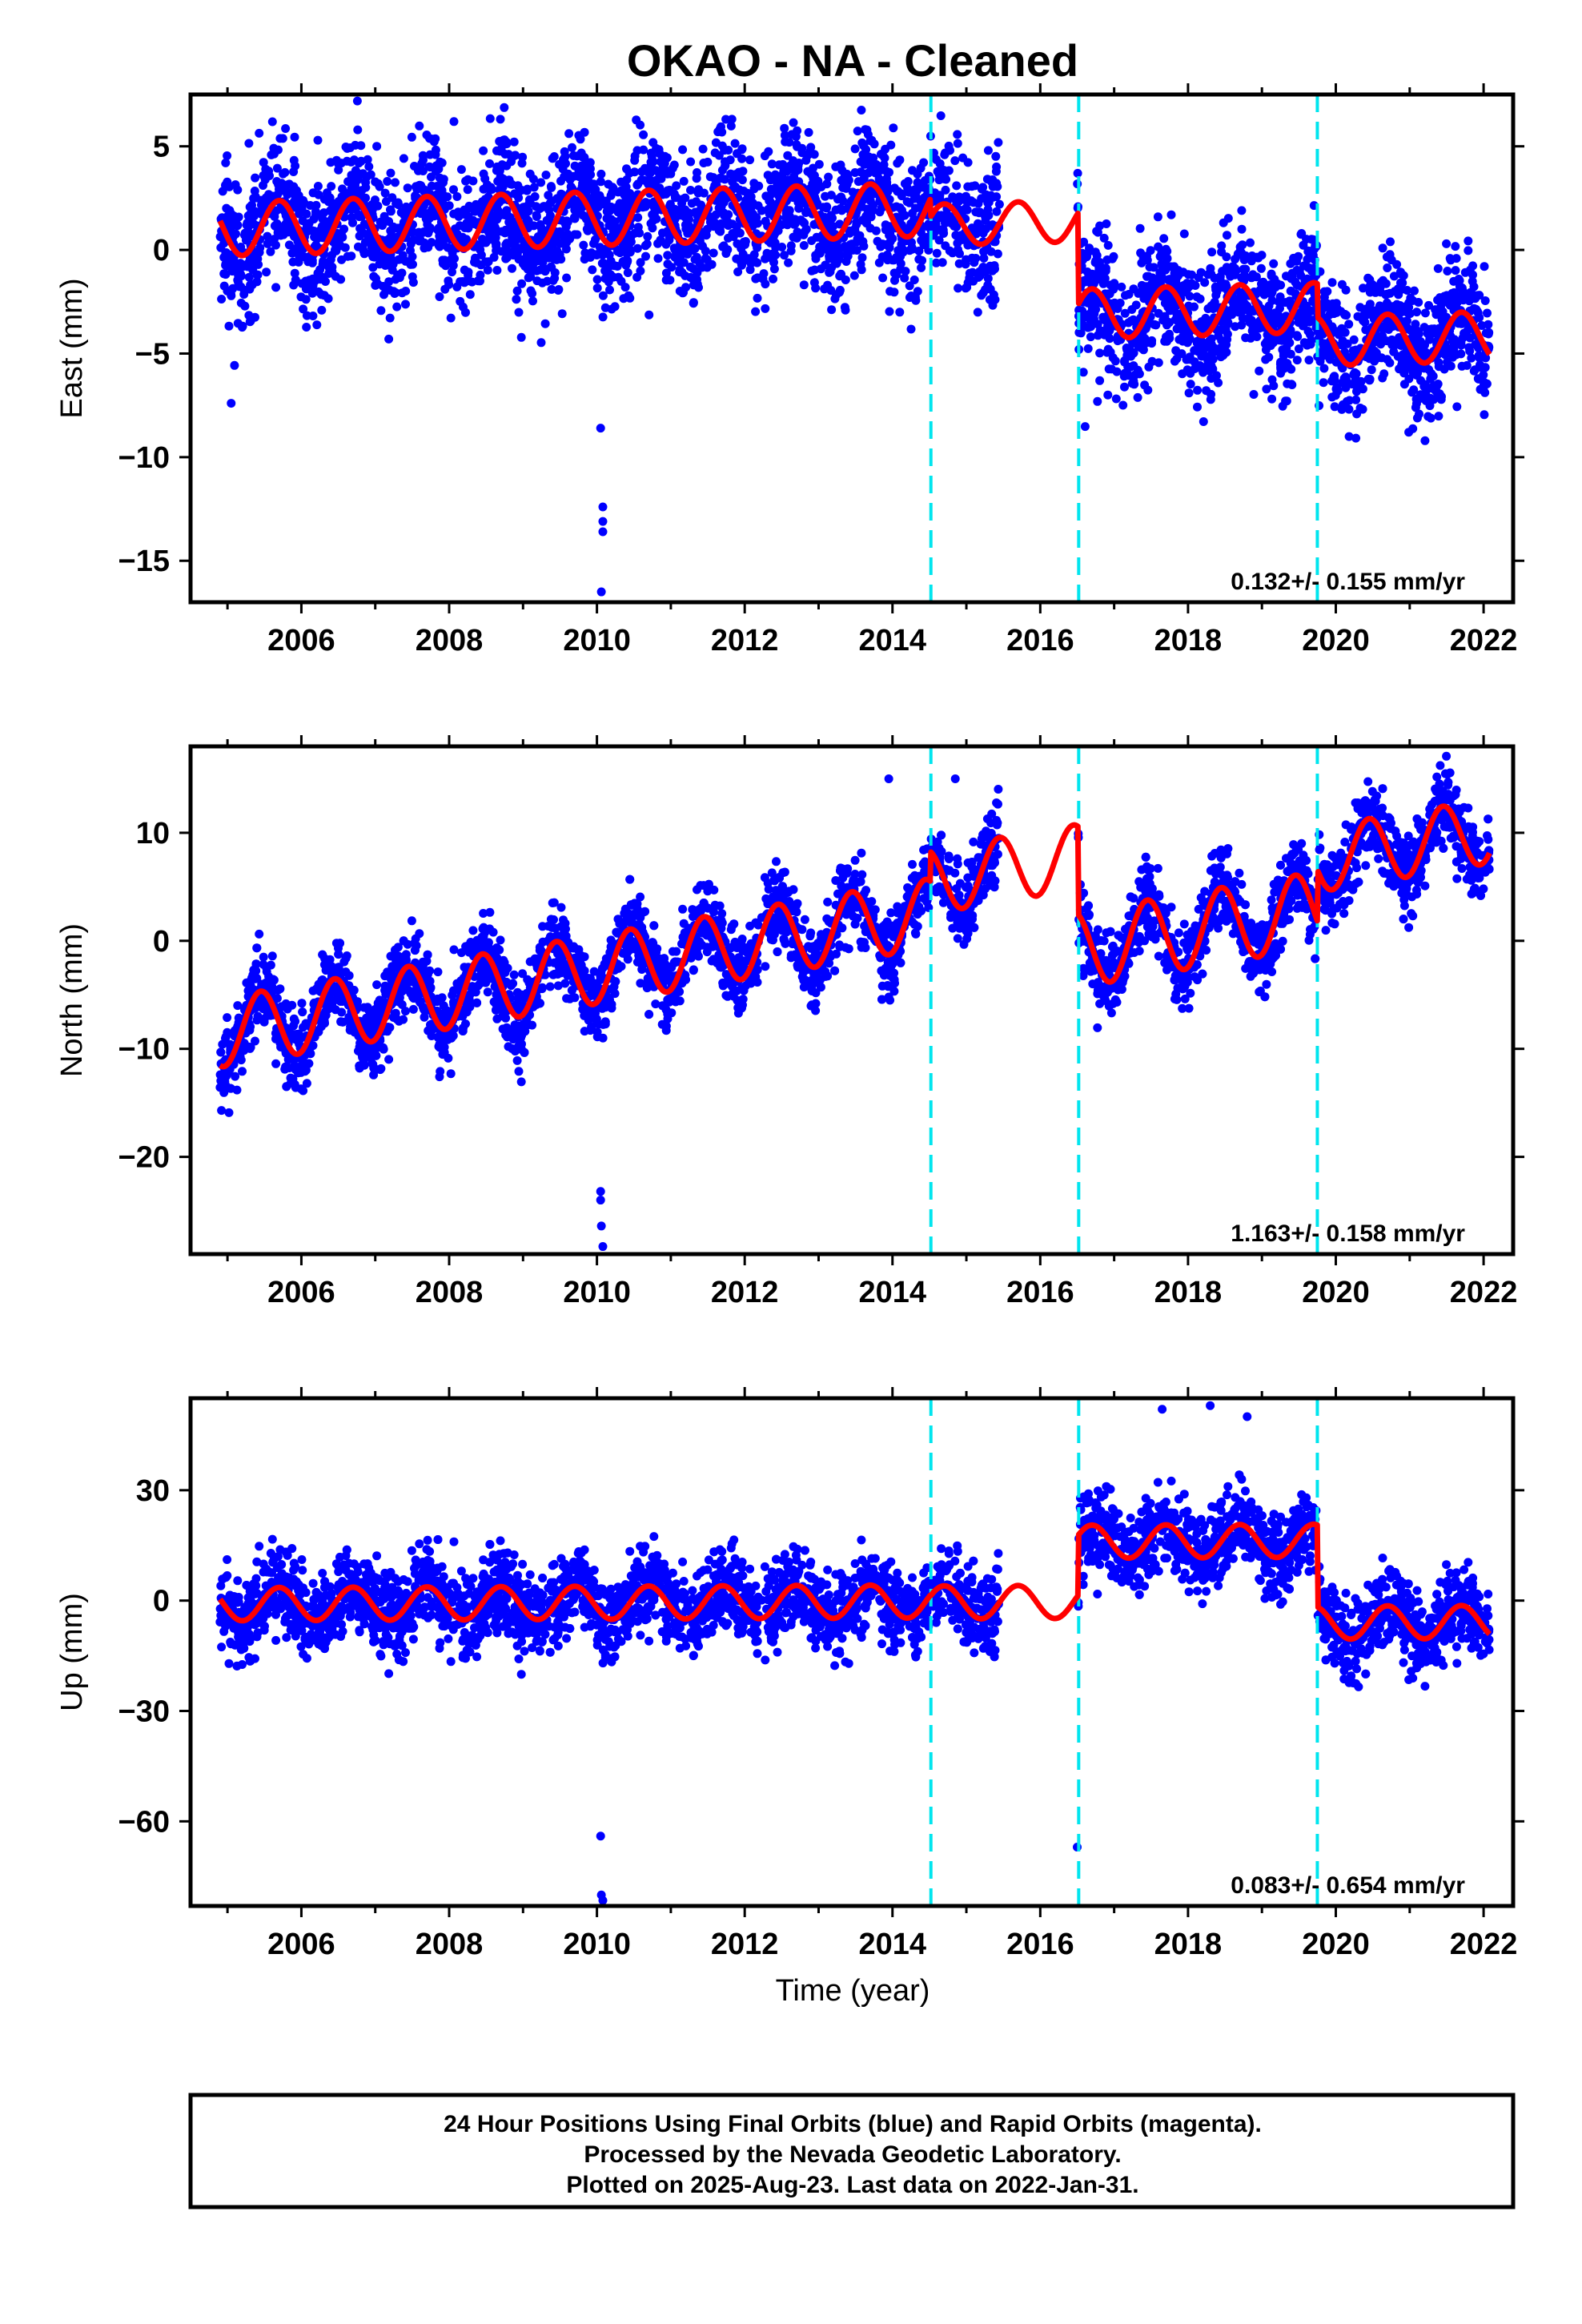 The image size is (1582, 2324). Describe the element at coordinates (601, 592) in the screenshot. I see `outlier-point` at that location.